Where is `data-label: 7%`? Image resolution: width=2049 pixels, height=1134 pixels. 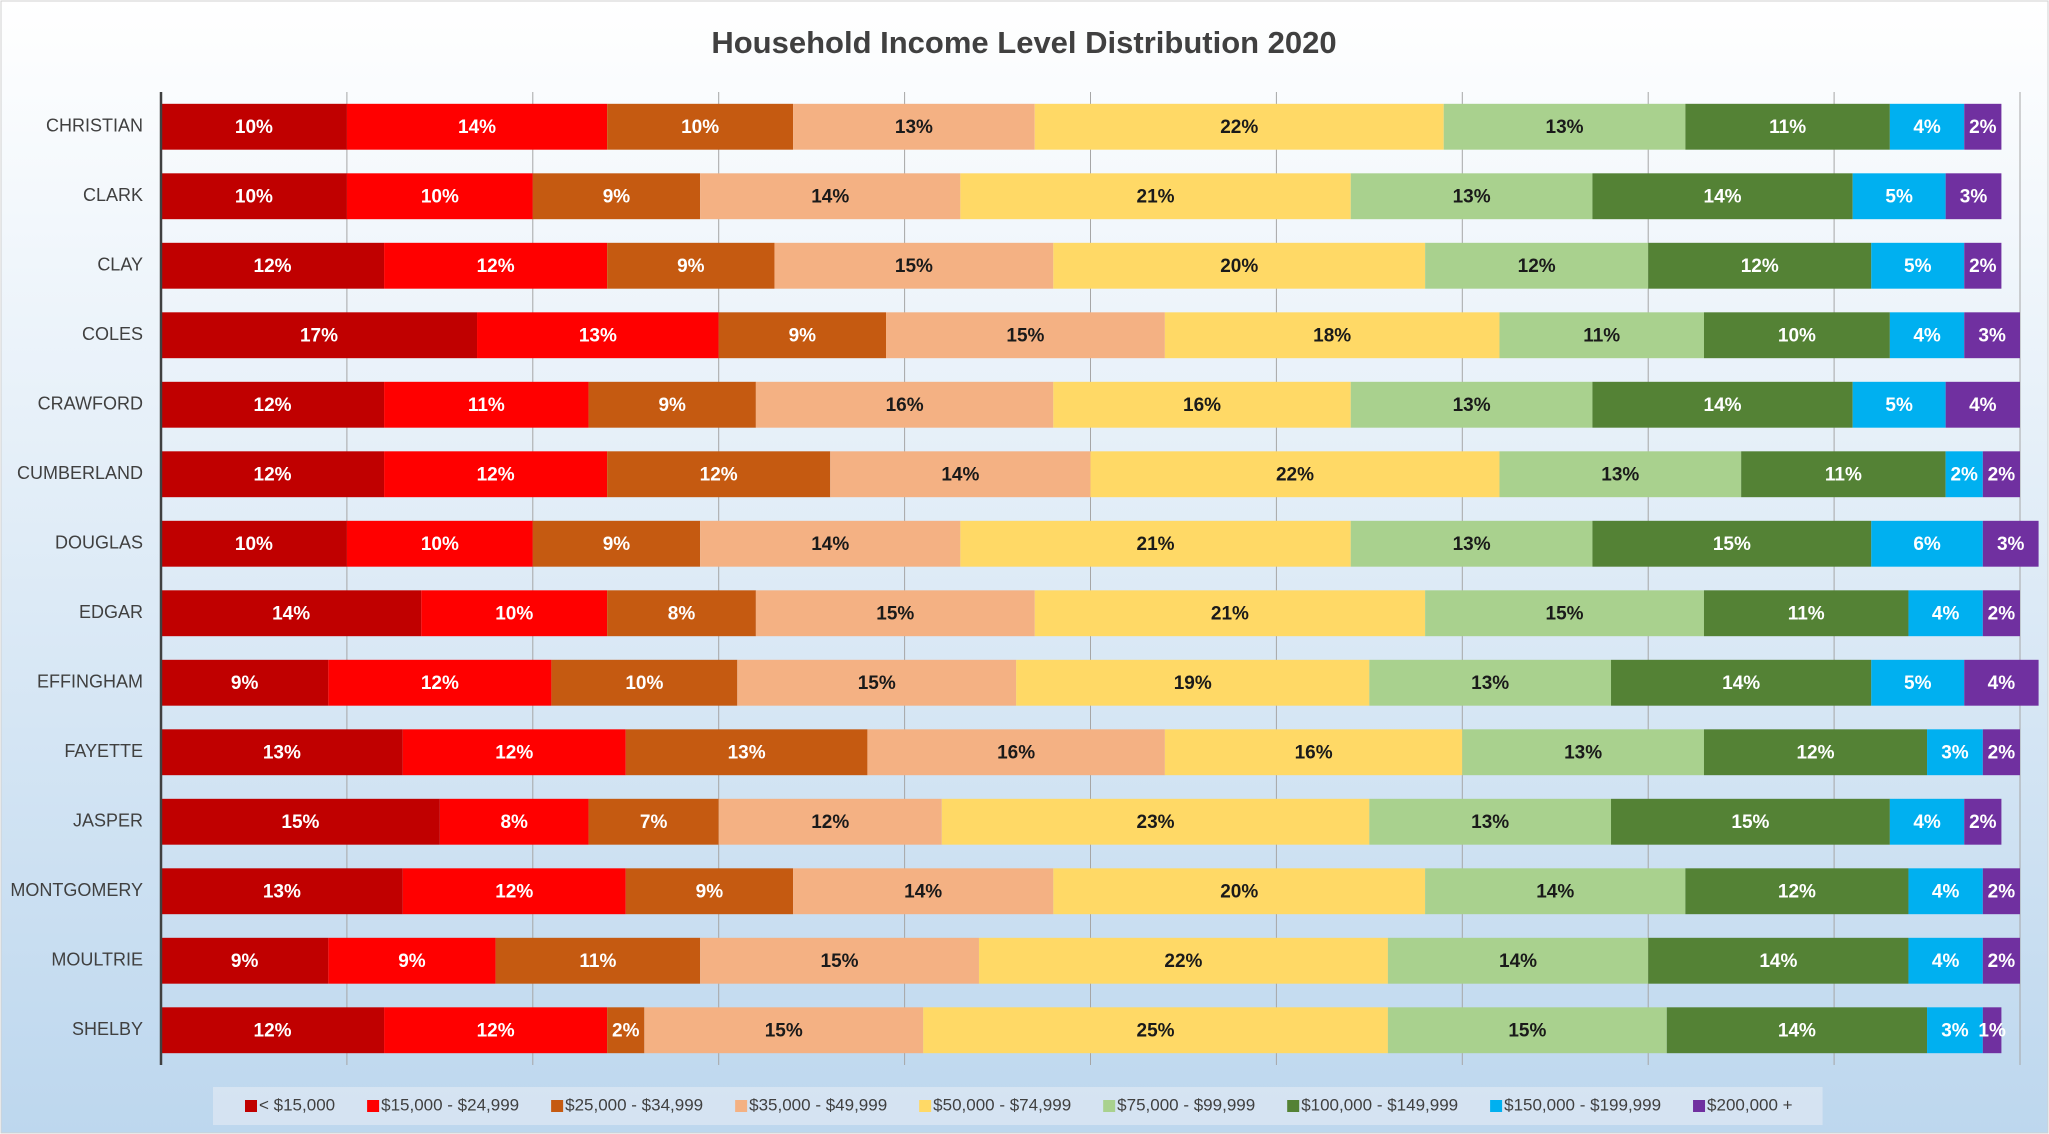
data-label: 7% is located at coordinates (654, 822).